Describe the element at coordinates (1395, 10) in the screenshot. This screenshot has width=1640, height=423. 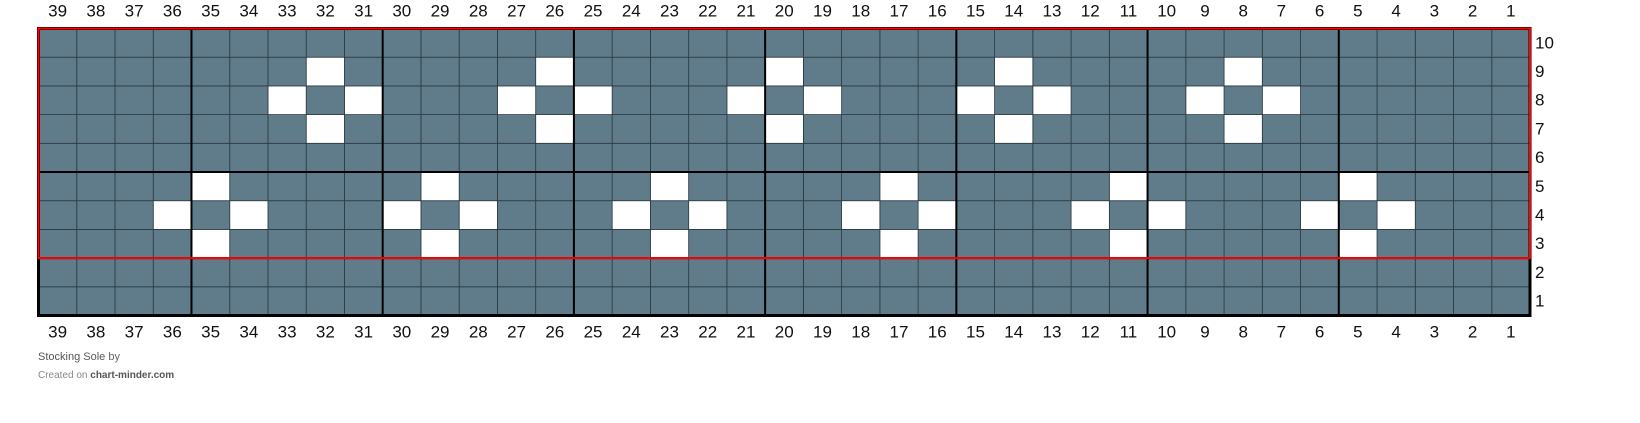
I see `column-label-top: 4` at that location.